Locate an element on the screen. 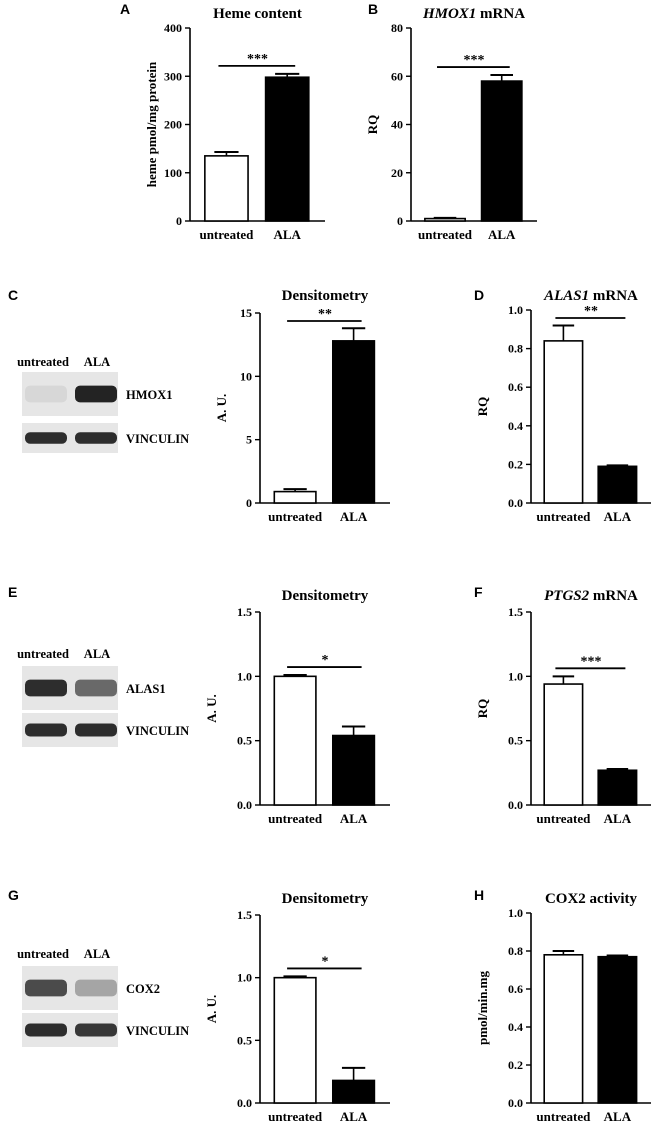 This screenshot has height=1134, width=660. blot-lane-label: ALA is located at coordinates (97, 954).